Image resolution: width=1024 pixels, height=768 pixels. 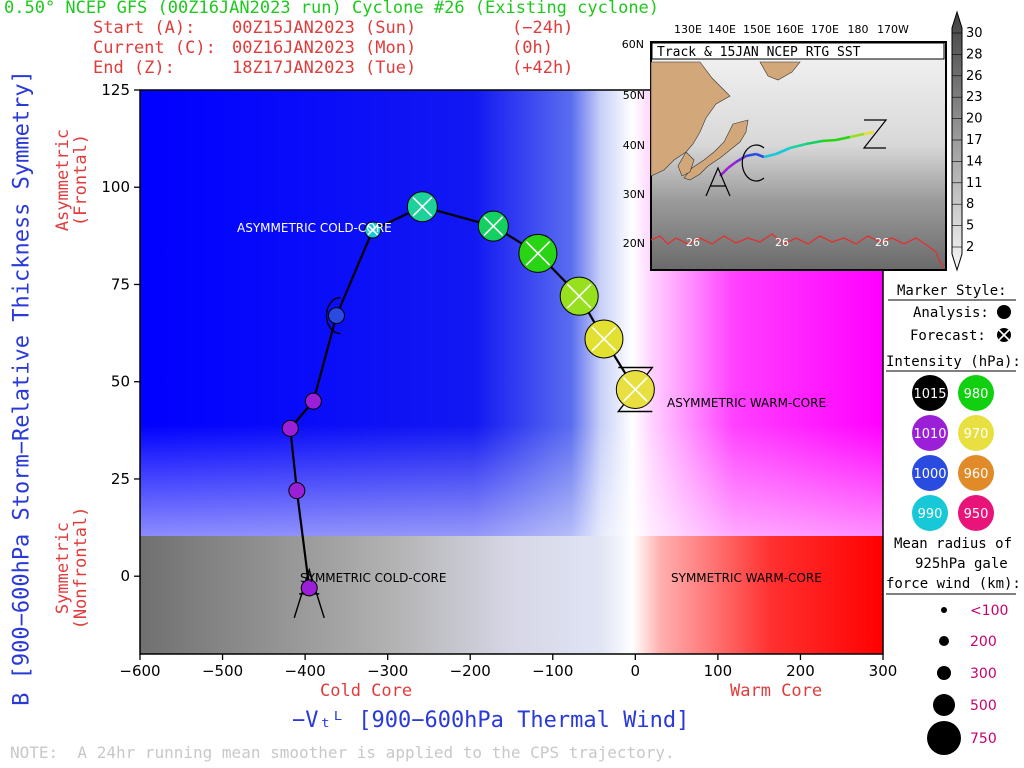 I want to click on start-time: 00Z15JAN2023 (Sun), so click(x=324, y=28).